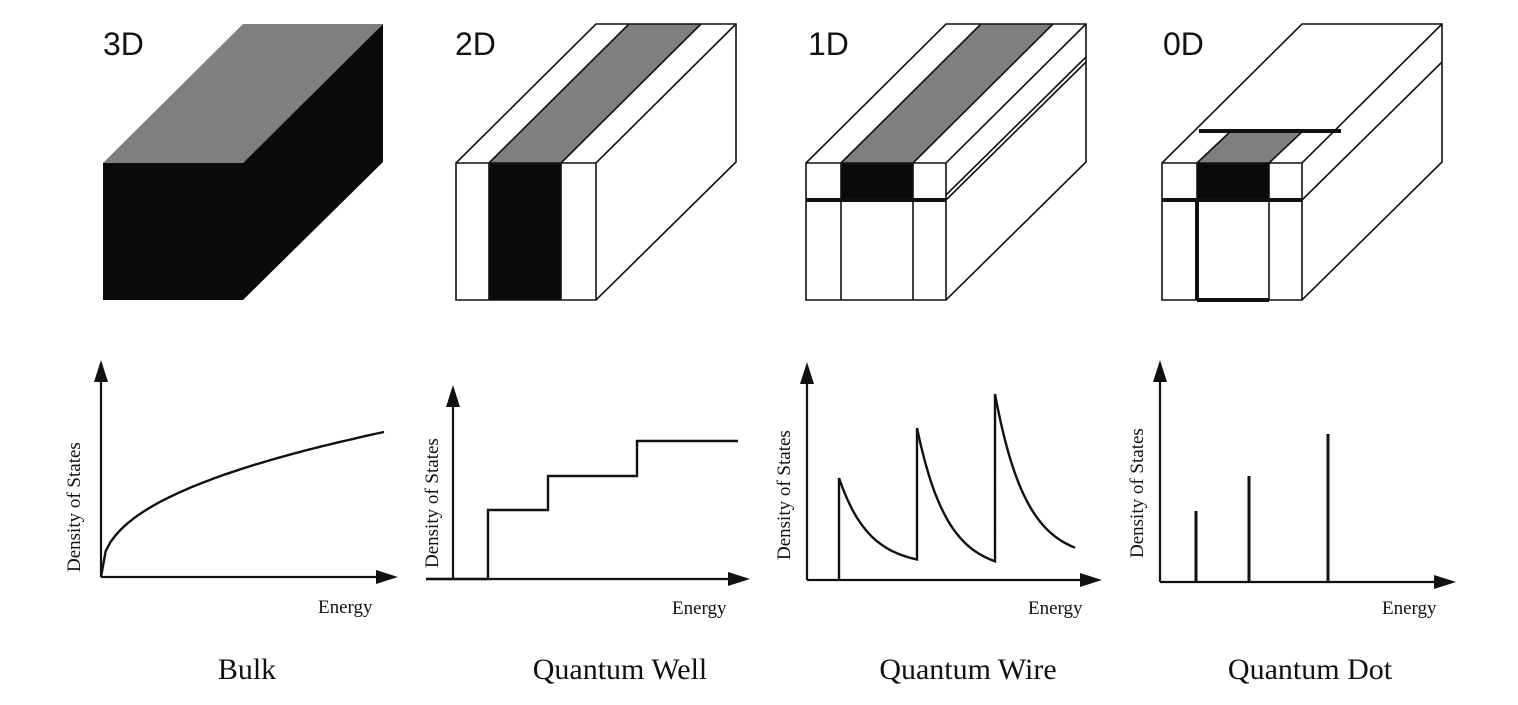 The image size is (1518, 705). What do you see at coordinates (739, 579) in the screenshot?
I see `x-axis-arrow-2d` at bounding box center [739, 579].